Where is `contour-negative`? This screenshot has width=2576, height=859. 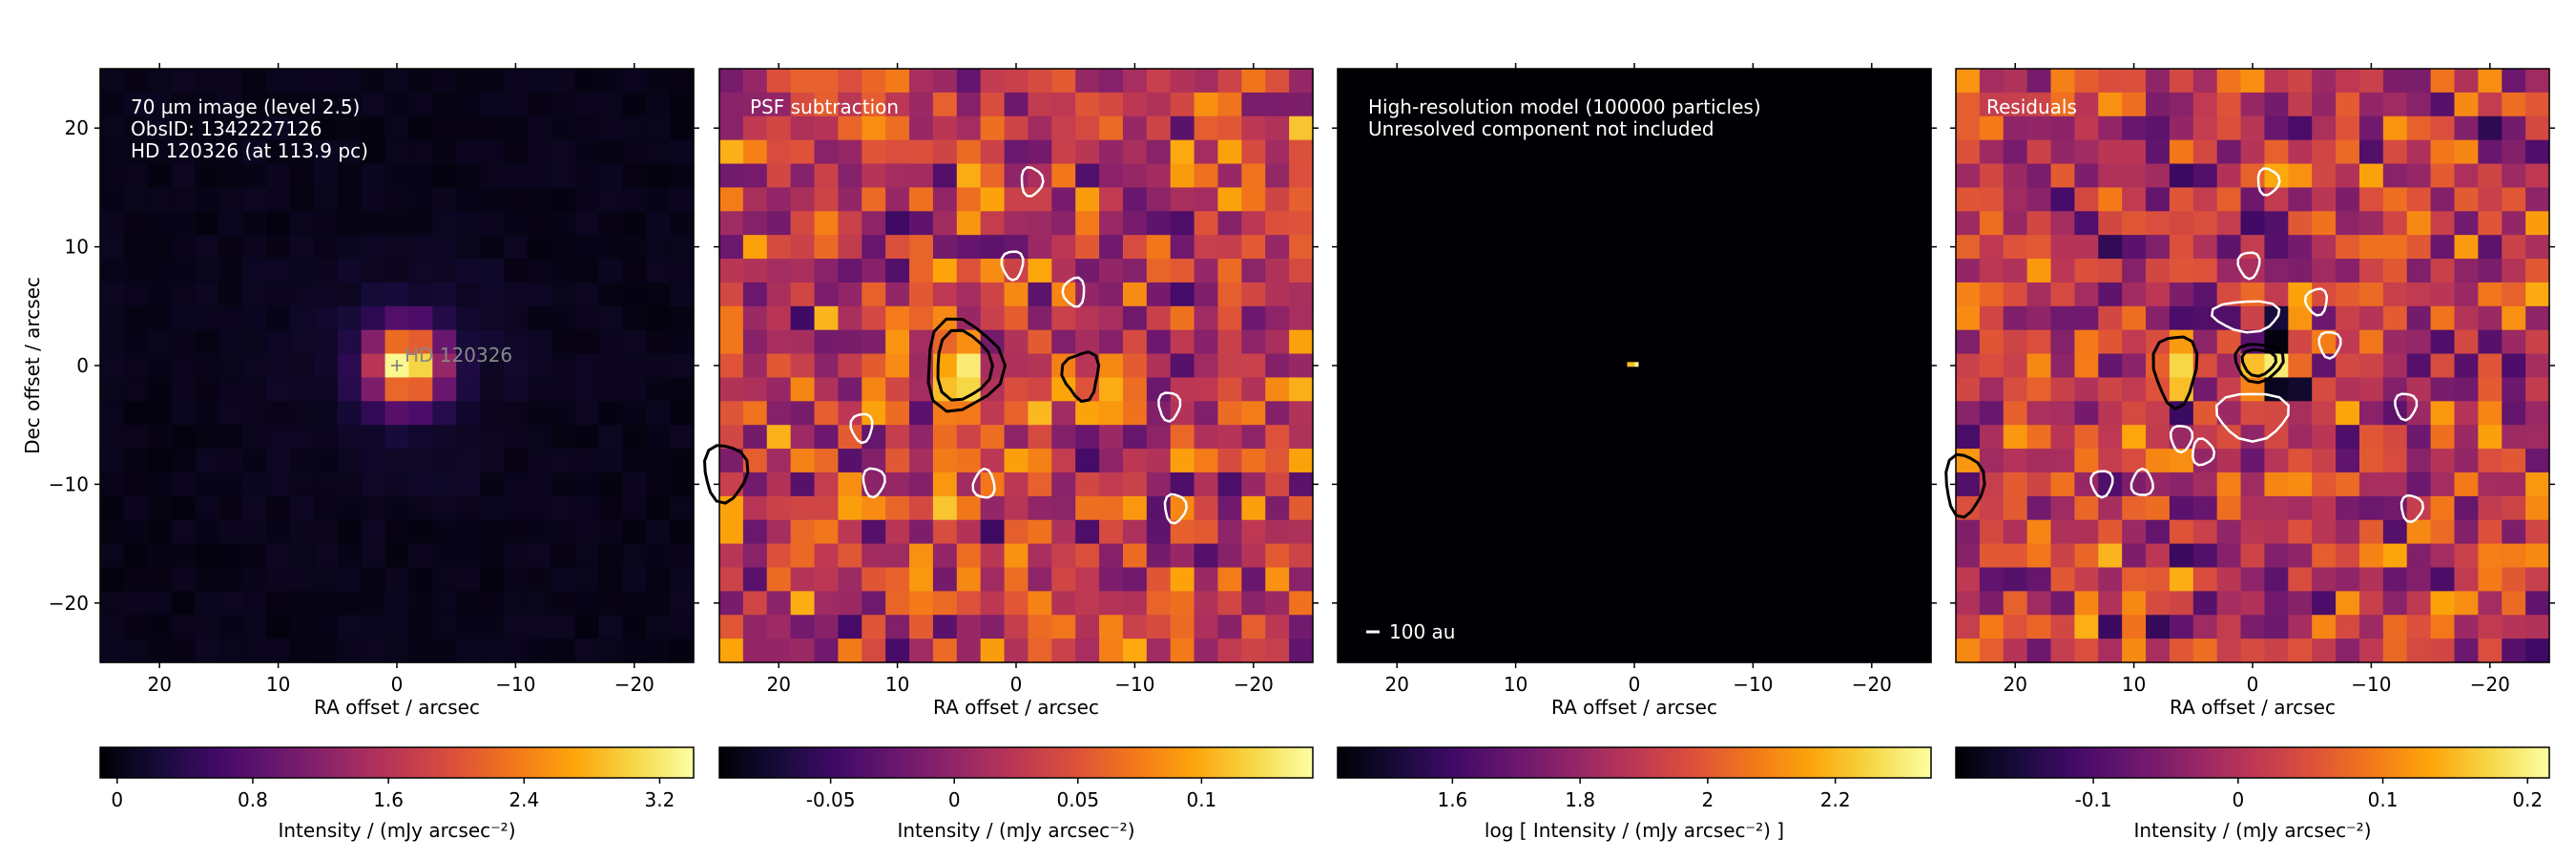
contour-negative is located at coordinates (1032, 182).